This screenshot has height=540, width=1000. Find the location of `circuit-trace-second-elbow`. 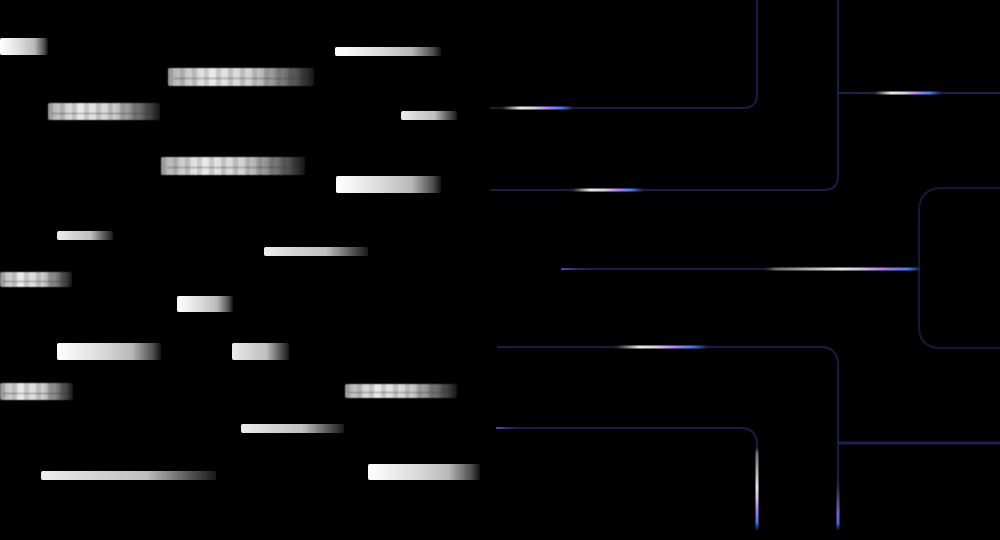

circuit-trace-second-elbow is located at coordinates (664, 95).